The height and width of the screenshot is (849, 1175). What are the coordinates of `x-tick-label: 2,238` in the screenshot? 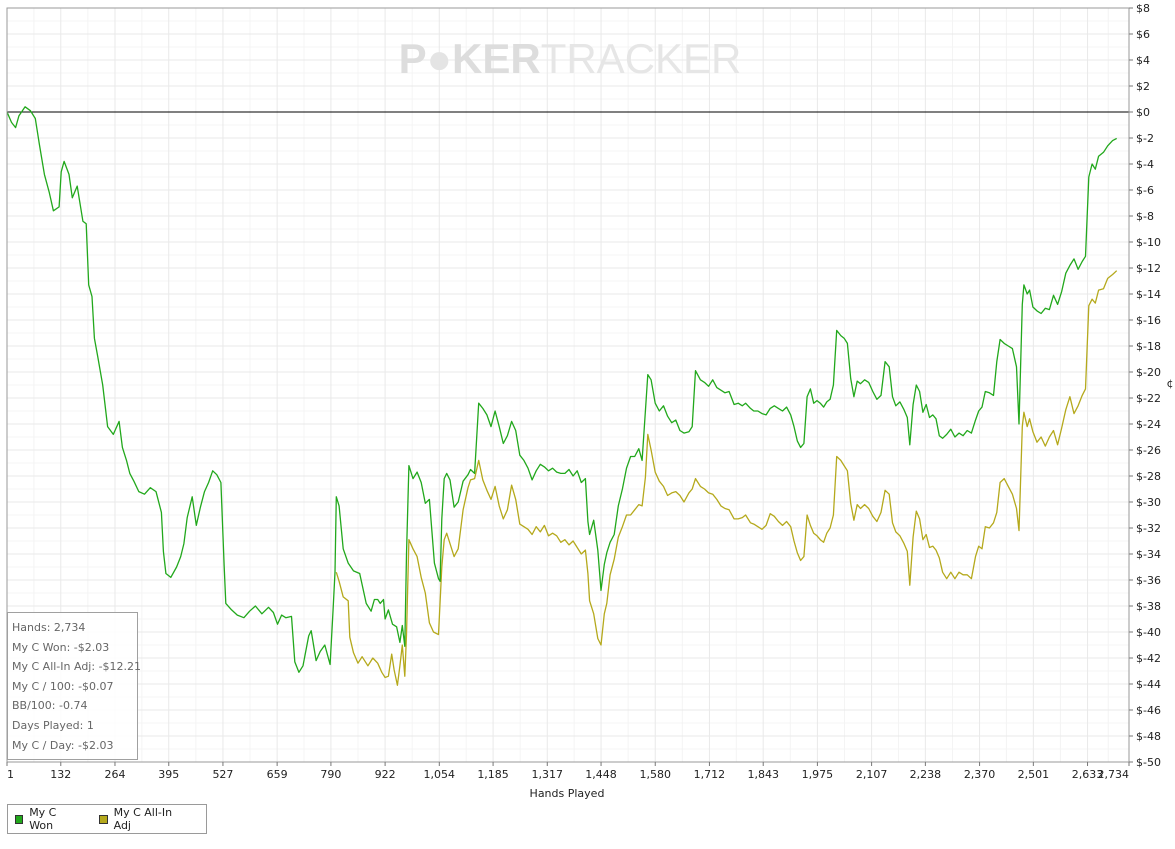 It's located at (926, 774).